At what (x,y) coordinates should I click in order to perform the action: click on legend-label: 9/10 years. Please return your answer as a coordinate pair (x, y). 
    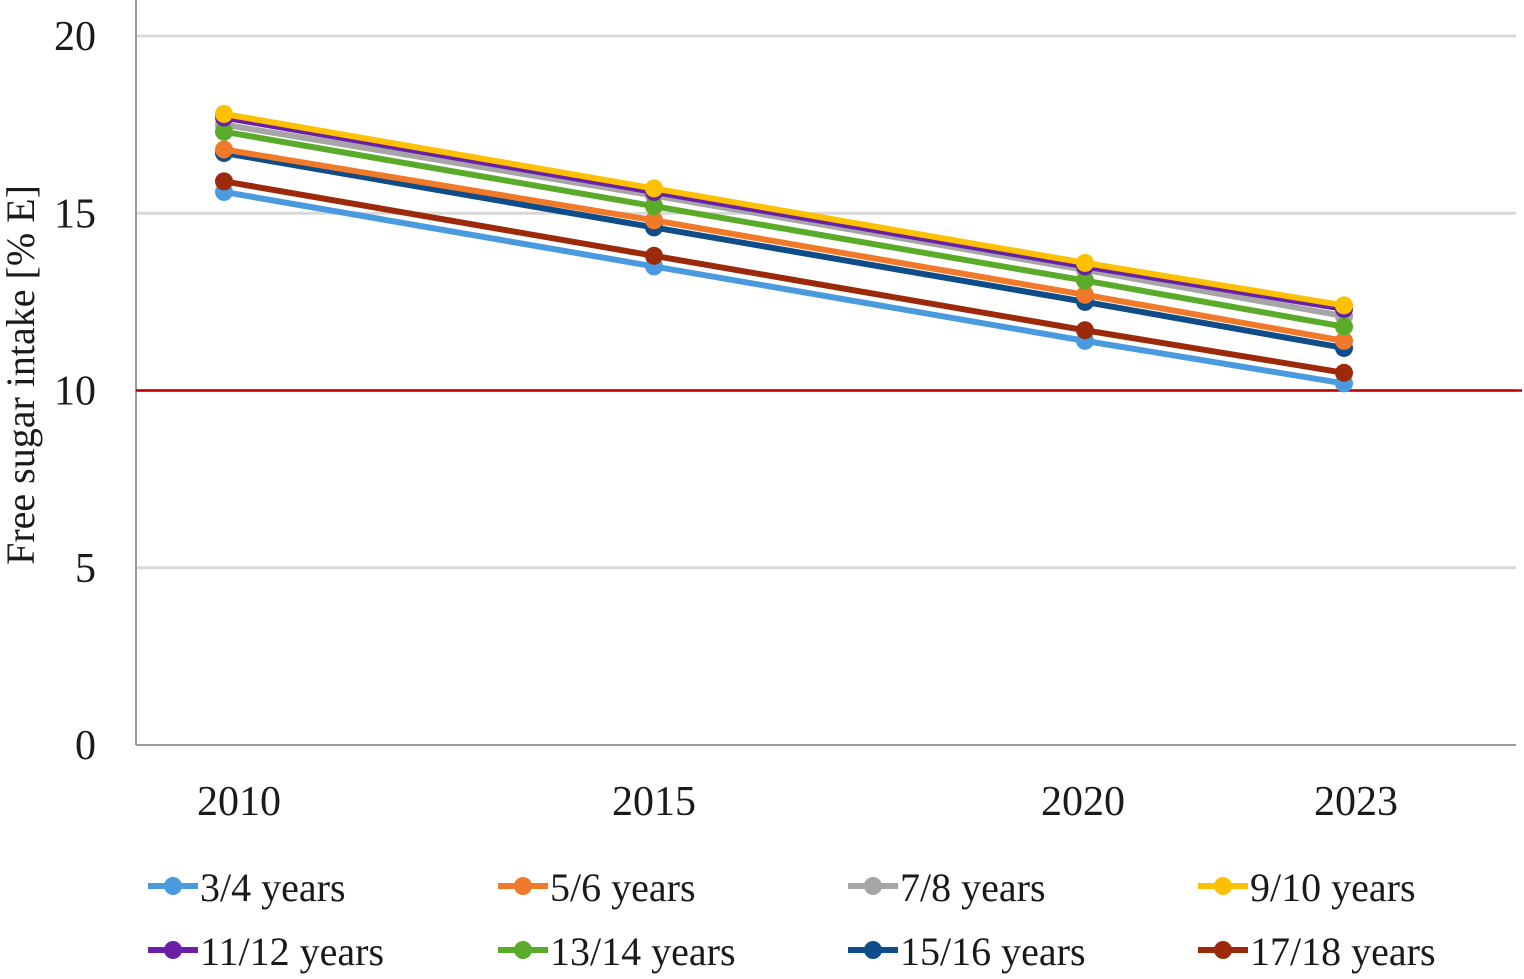
    Looking at the image, I should click on (1333, 887).